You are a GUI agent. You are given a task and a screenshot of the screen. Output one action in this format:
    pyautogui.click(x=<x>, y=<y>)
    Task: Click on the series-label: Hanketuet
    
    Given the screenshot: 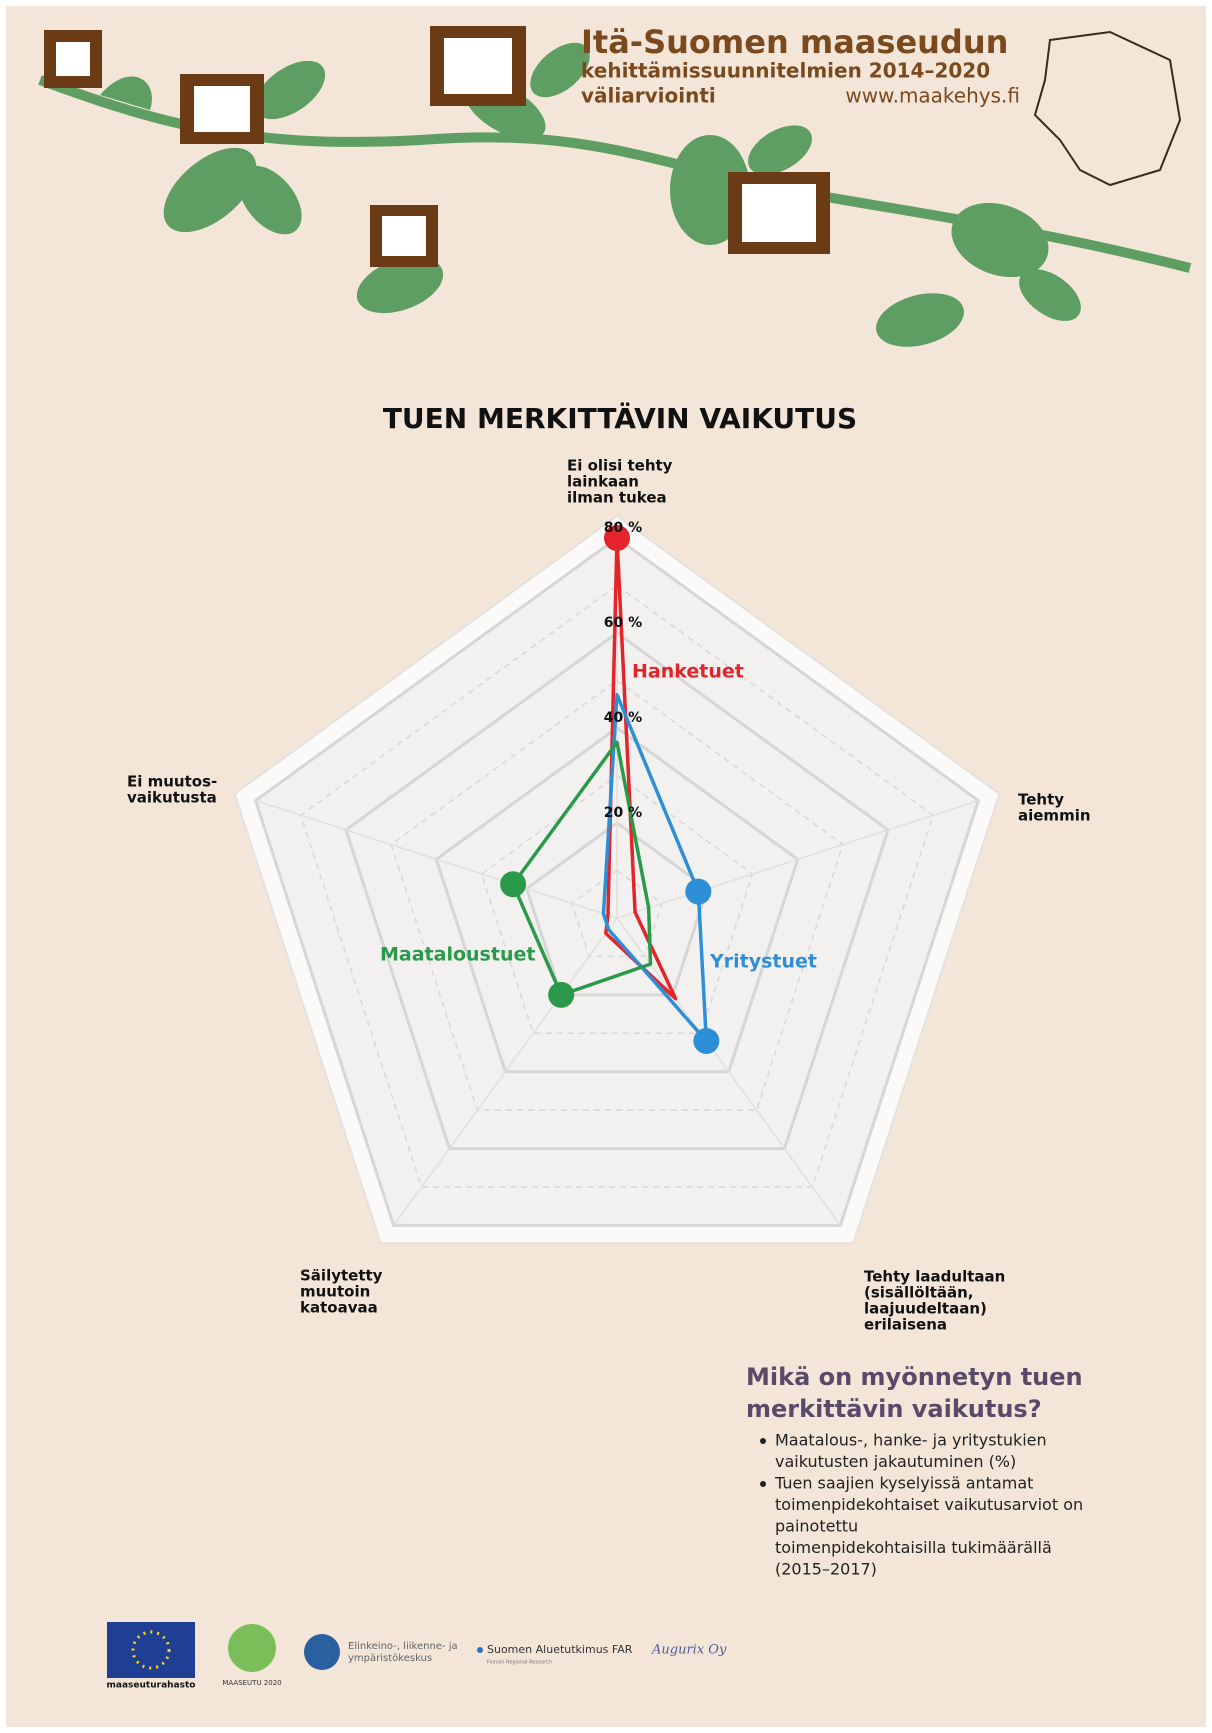 What is the action you would take?
    pyautogui.click(x=688, y=672)
    